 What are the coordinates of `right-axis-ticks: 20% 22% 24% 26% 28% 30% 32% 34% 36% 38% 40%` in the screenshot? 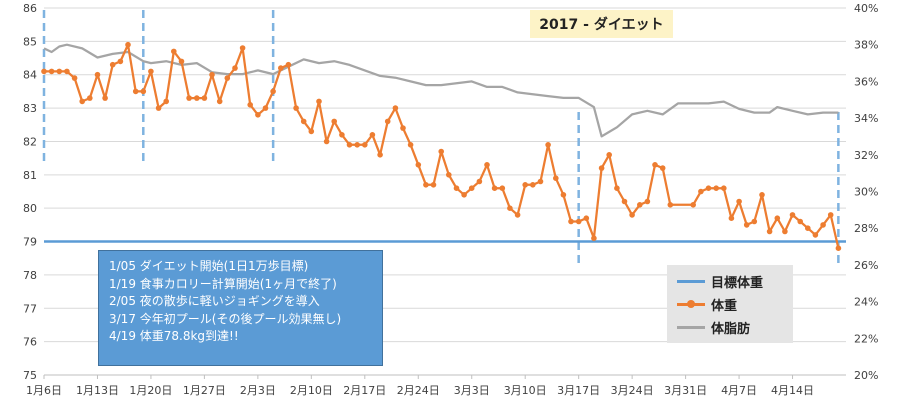 It's located at (866, 192).